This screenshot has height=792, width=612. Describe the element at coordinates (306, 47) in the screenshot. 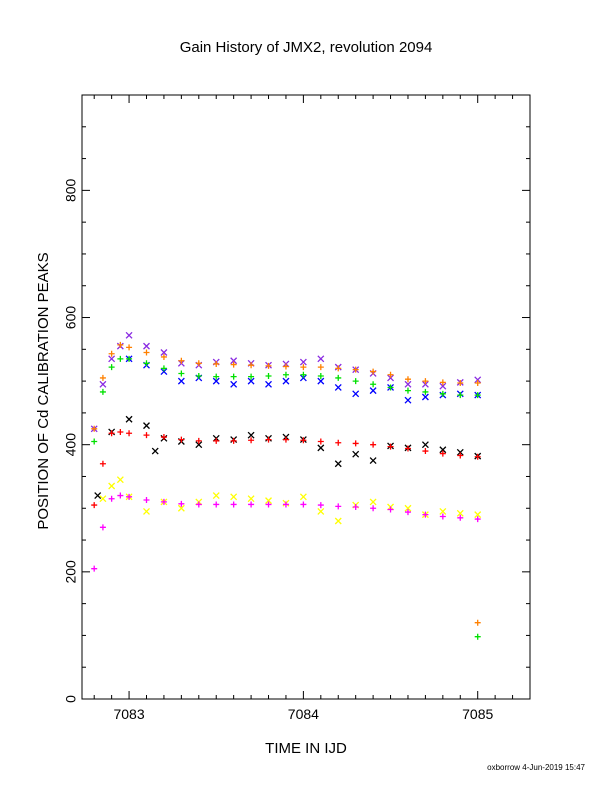

I see `chart-title: Gain History of JMX2, revolution 2094` at that location.